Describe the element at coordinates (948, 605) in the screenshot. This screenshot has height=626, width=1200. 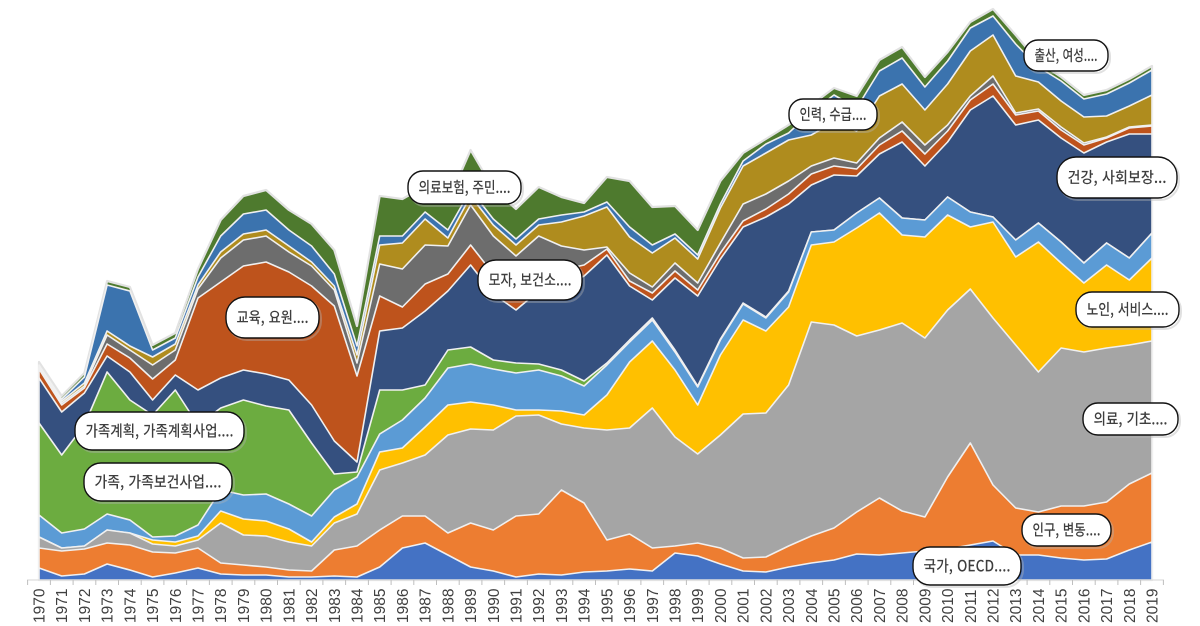
I see `svg-text: 2010` at that location.